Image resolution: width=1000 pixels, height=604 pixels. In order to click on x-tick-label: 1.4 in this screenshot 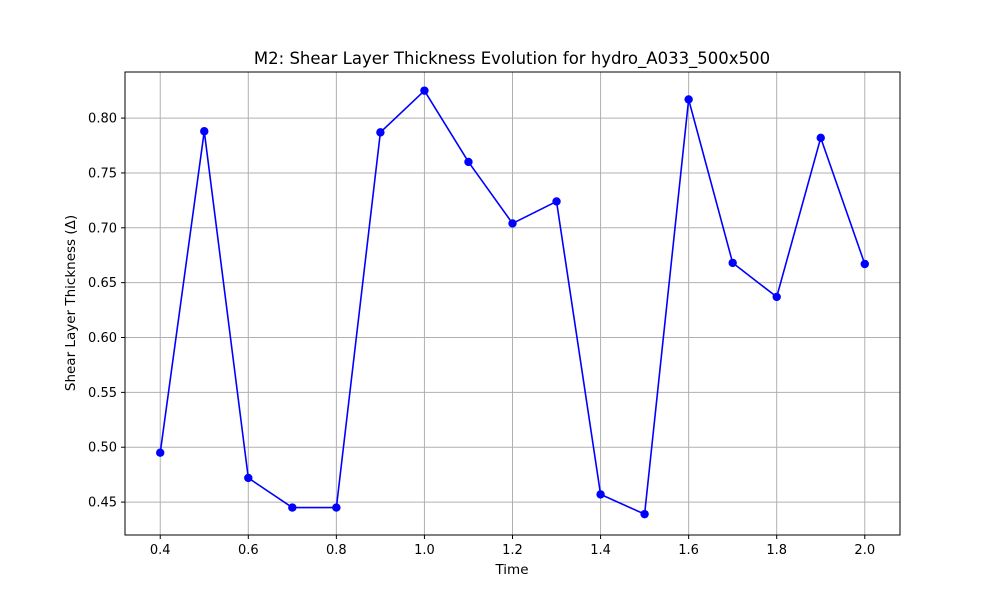, I will do `click(600, 550)`.